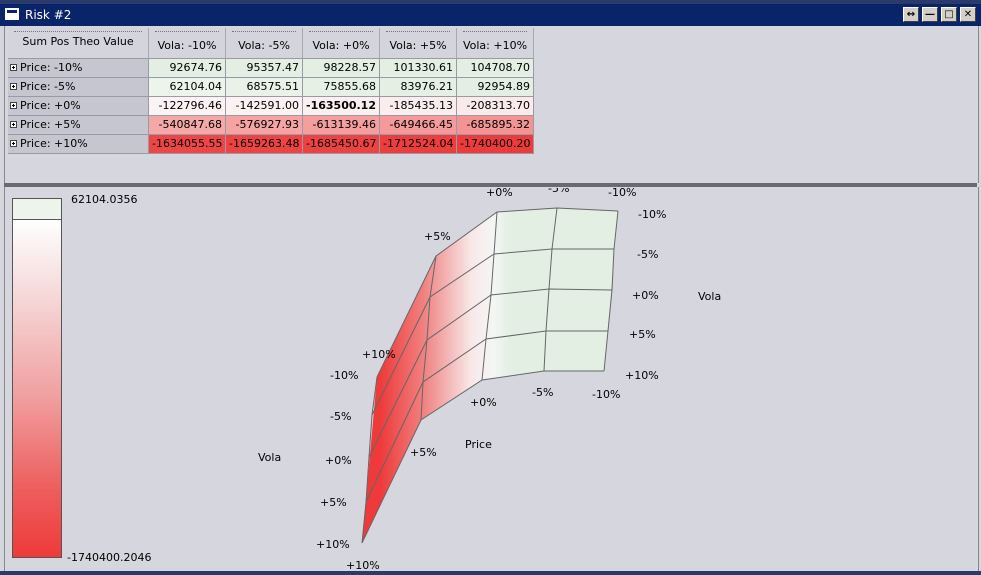 This screenshot has height=575, width=981. Describe the element at coordinates (78, 87) in the screenshot. I see `row-header: Price: -5%` at that location.